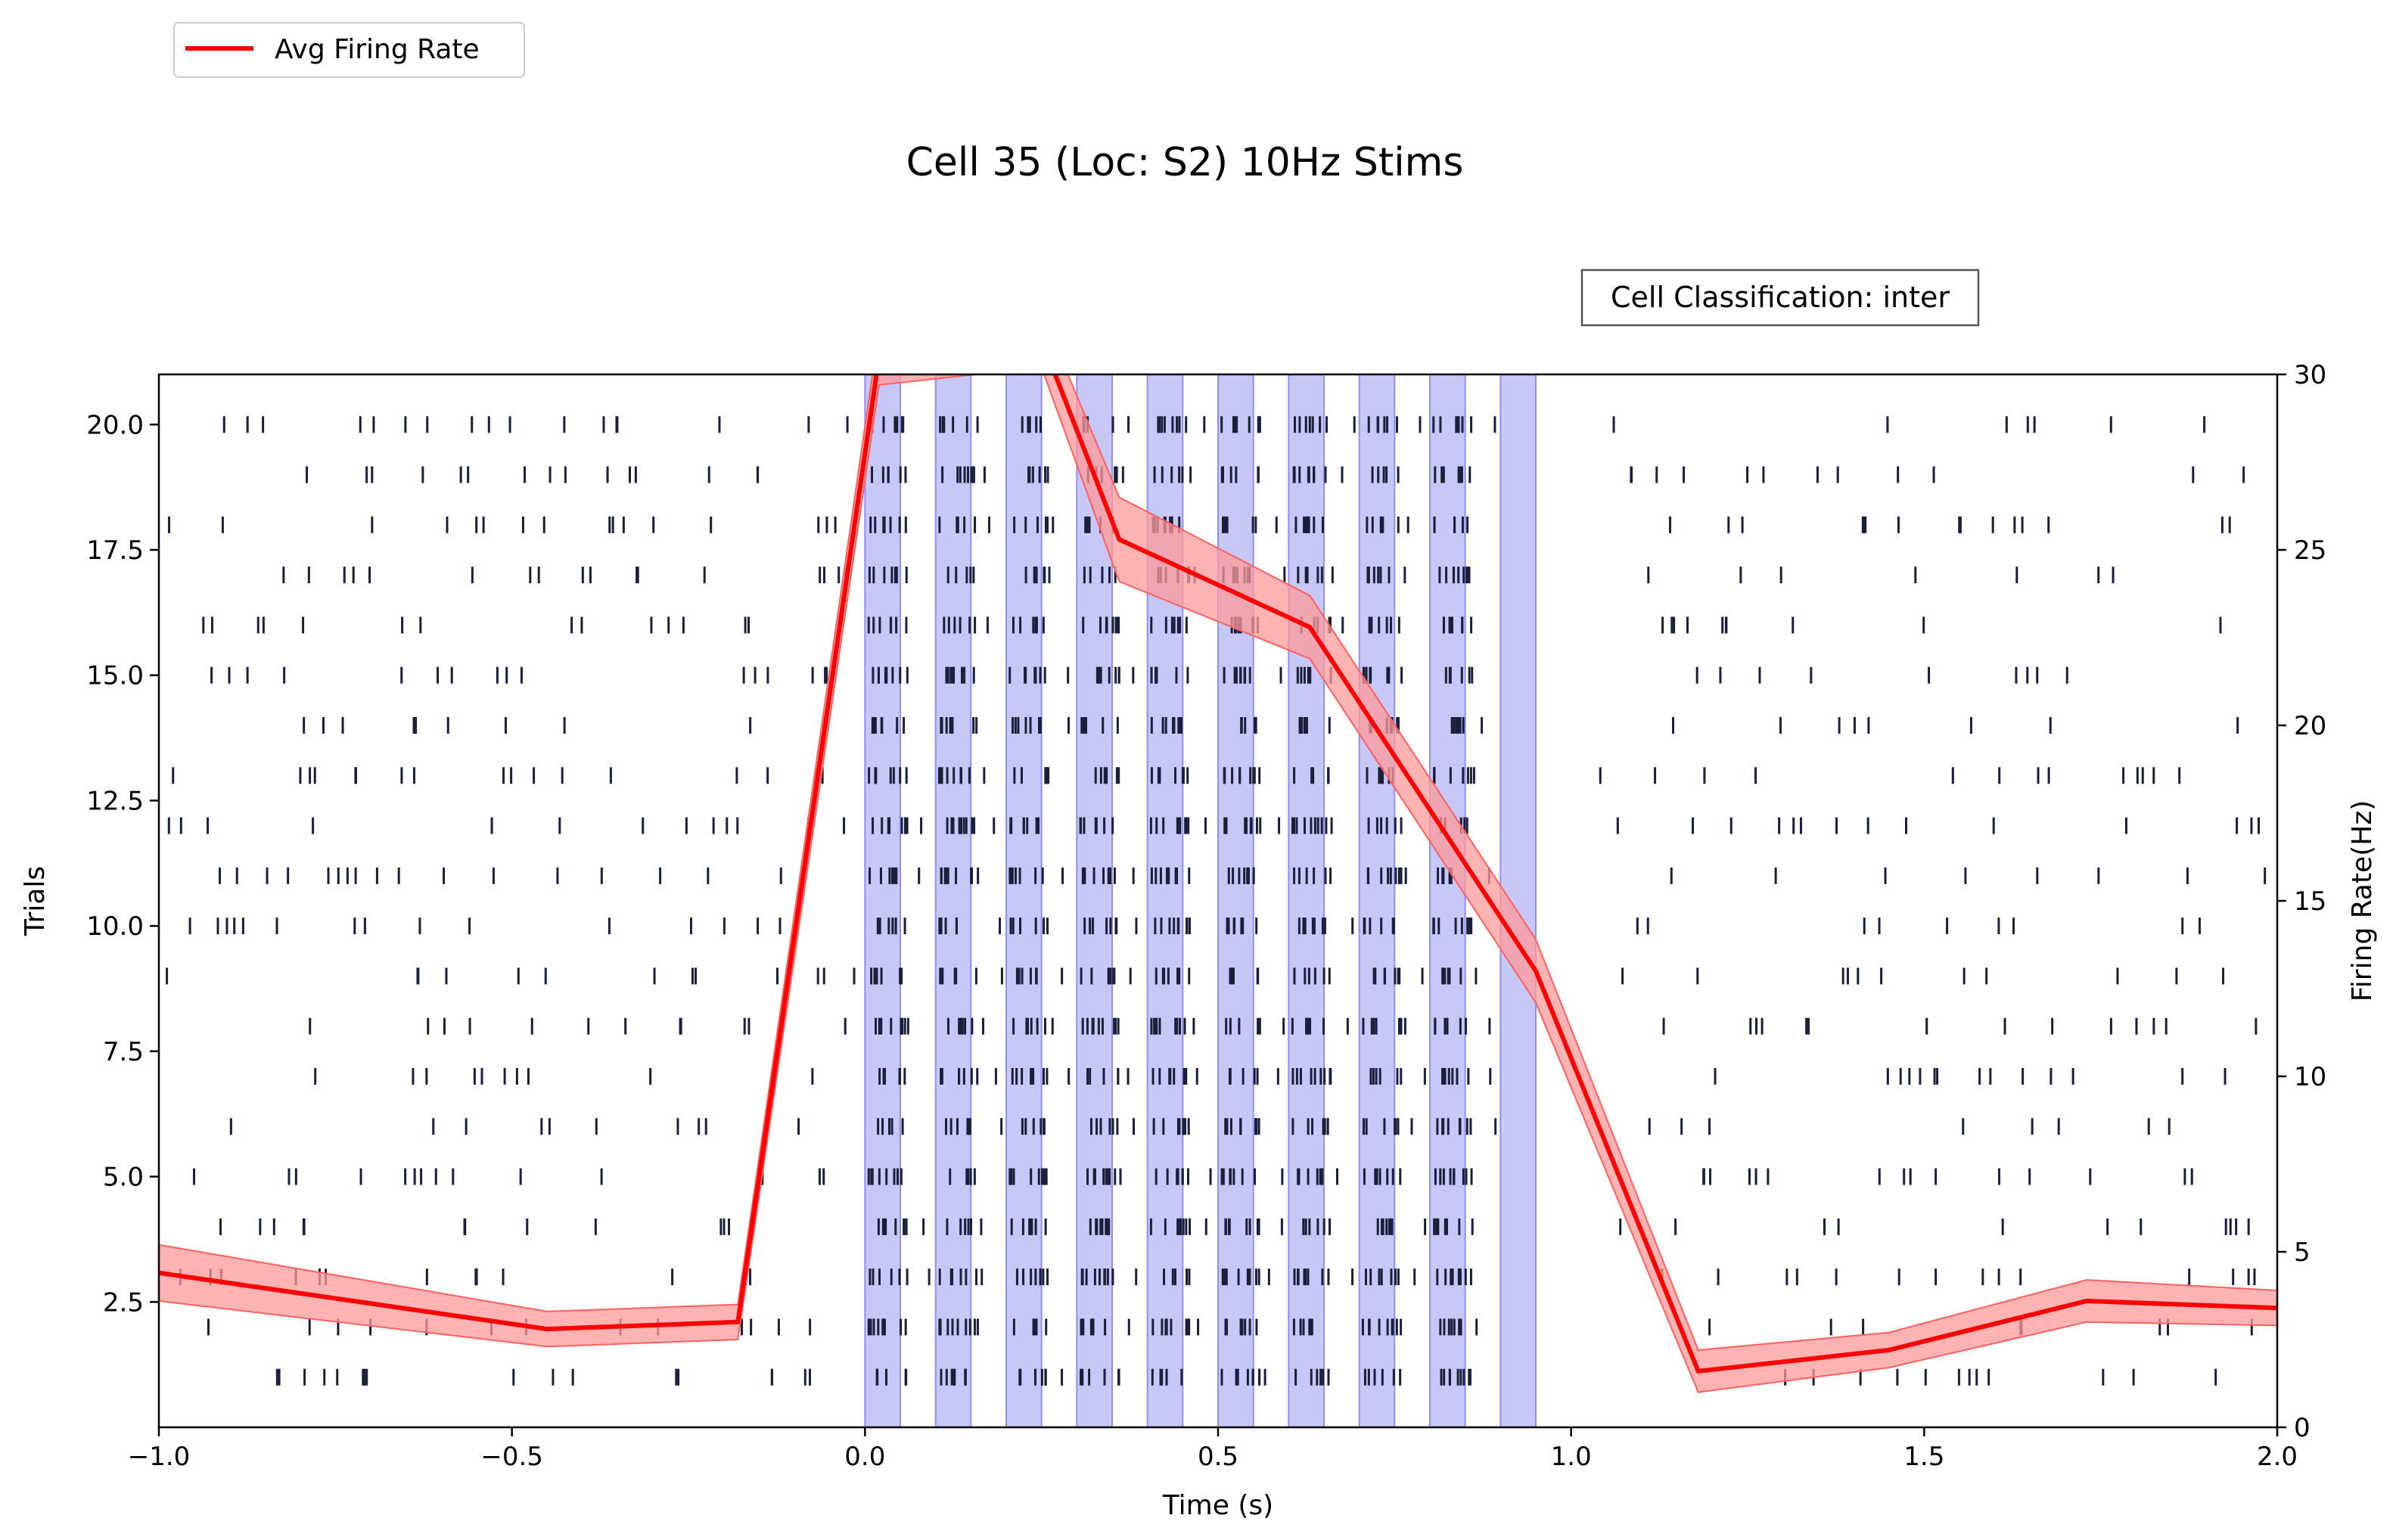  Describe the element at coordinates (115, 927) in the screenshot. I see `y-left-tick-label: 10.0` at that location.